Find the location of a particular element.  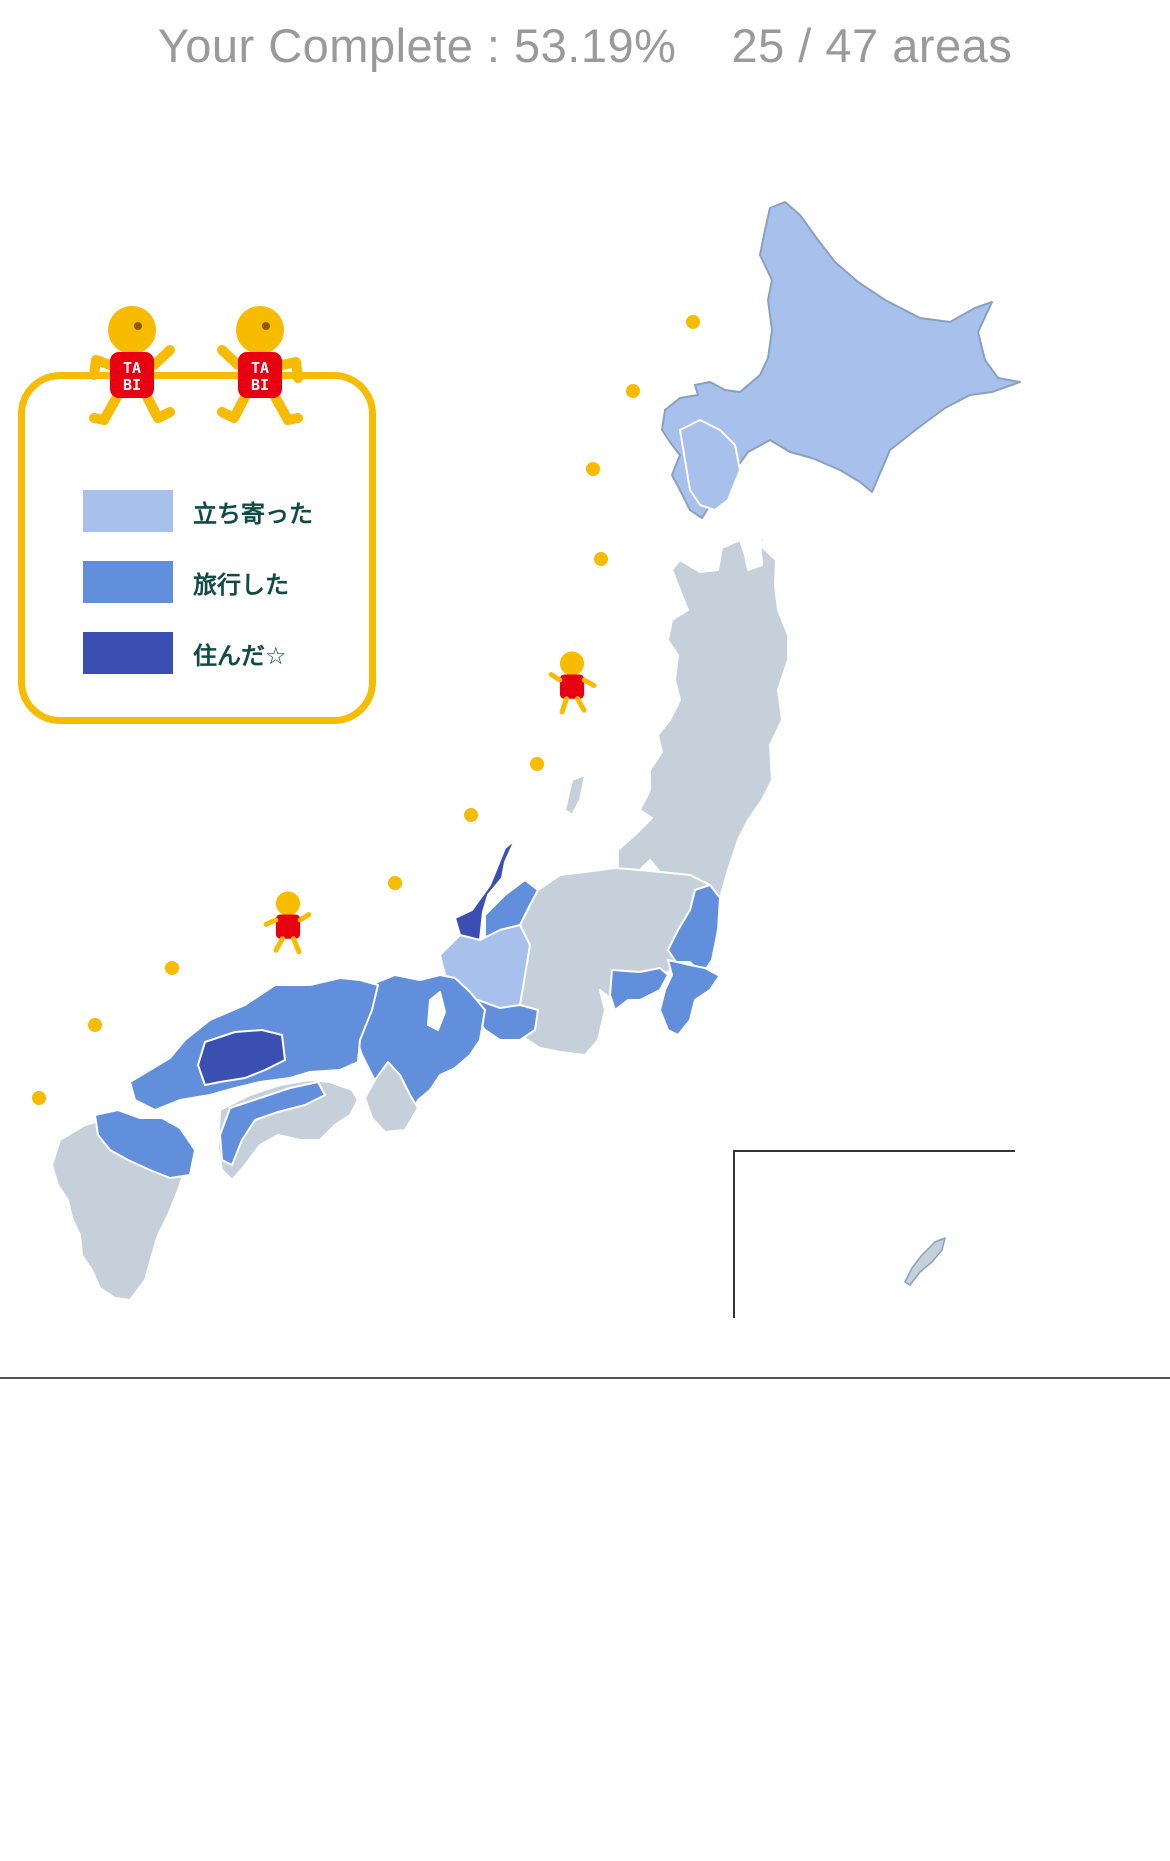

legend-label: 住んだ☆ is located at coordinates (240, 655).